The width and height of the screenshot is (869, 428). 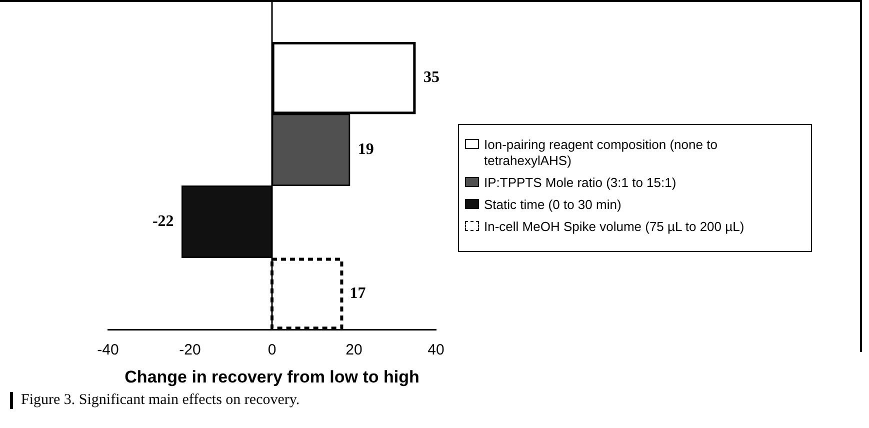 I want to click on legend-label: IP:TPPTS Mole ratio (3:1 to 15:1), so click(x=580, y=183).